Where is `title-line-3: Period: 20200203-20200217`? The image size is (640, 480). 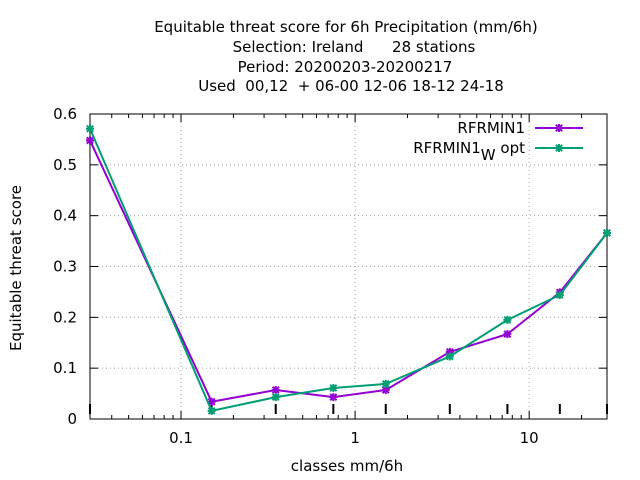 title-line-3: Period: 20200203-20200217 is located at coordinates (345, 67).